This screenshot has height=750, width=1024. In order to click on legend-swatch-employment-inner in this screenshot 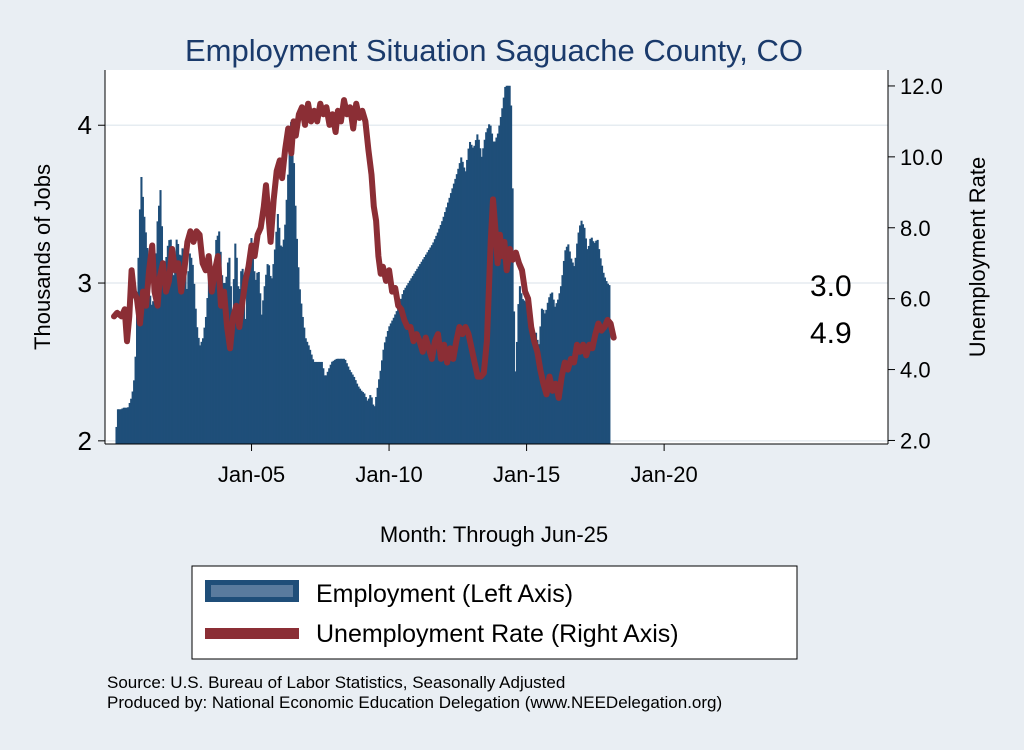, I will do `click(252, 591)`.